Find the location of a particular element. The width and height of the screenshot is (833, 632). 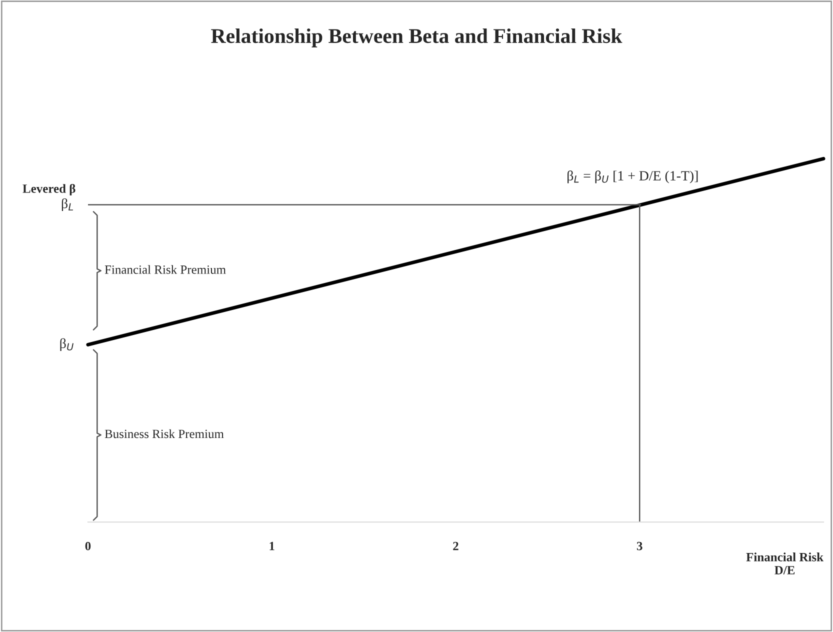

text: Financial Risk D/E is located at coordinates (785, 563).